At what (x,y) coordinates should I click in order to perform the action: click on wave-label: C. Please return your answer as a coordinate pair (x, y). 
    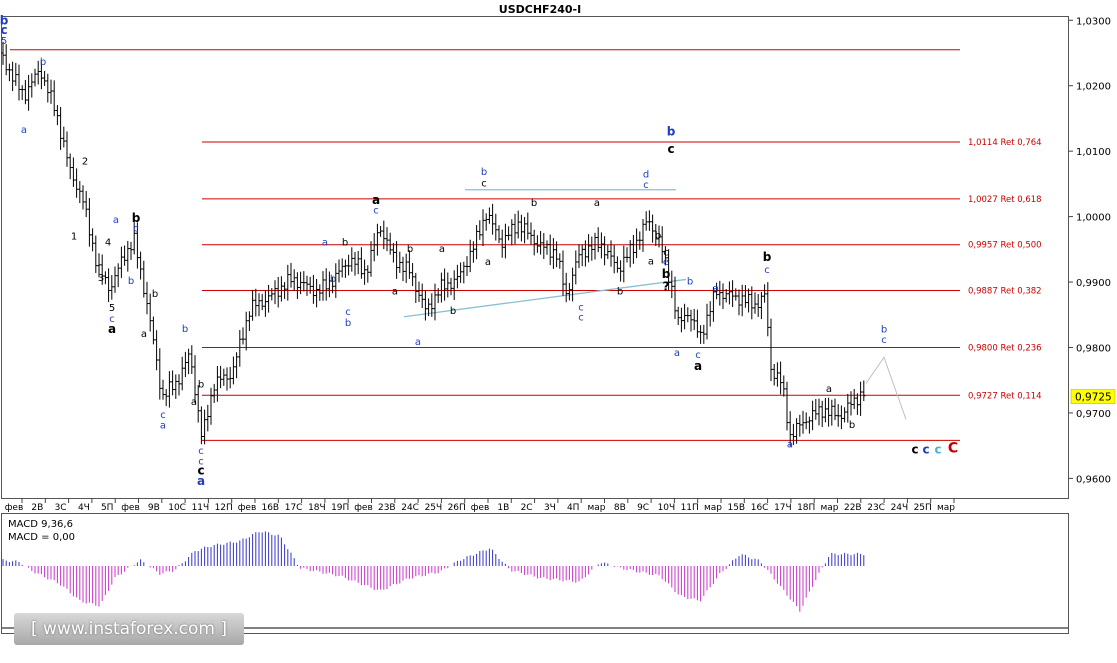
    Looking at the image, I should click on (953, 448).